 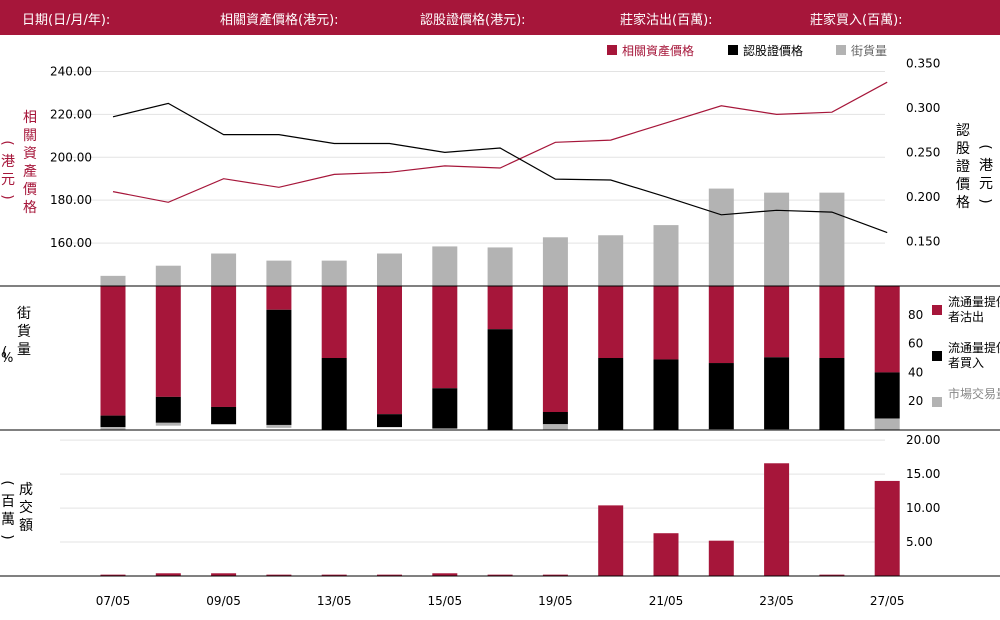 What do you see at coordinates (472, 491) in the screenshot?
I see `turnover-gridlines` at bounding box center [472, 491].